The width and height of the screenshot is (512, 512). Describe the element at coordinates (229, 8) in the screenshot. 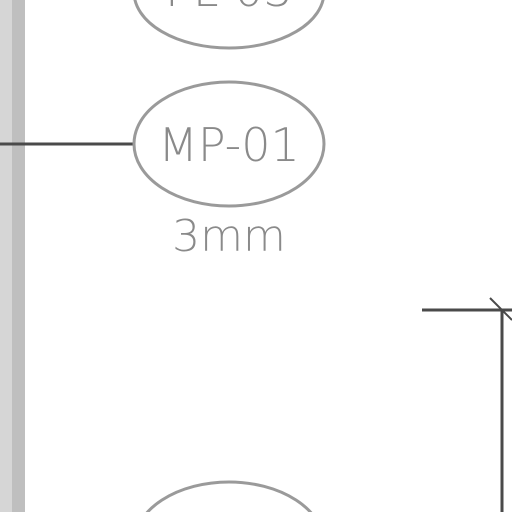

I see `tag-label: PL-03` at that location.